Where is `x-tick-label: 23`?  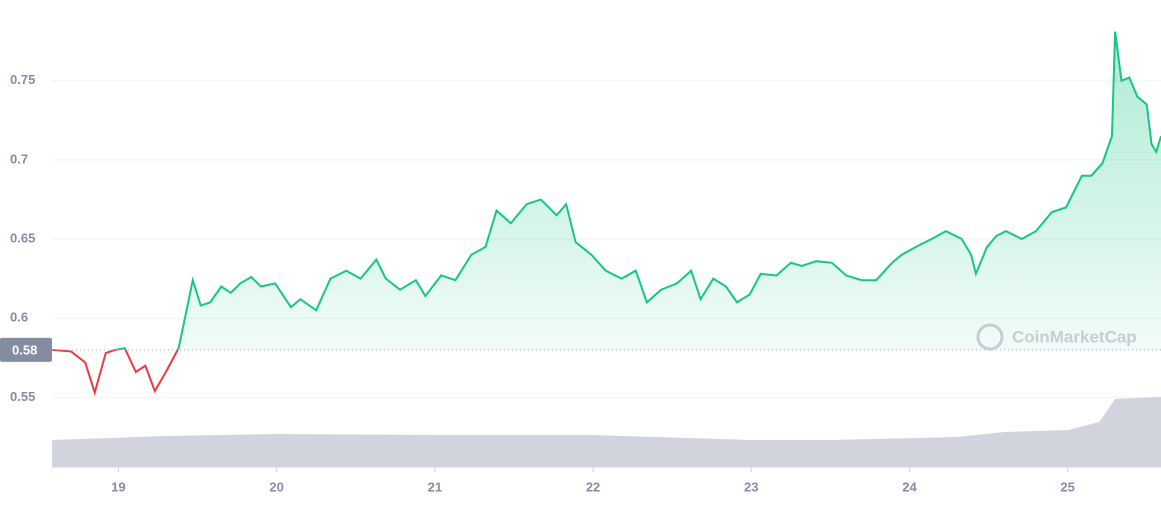 x-tick-label: 23 is located at coordinates (751, 486).